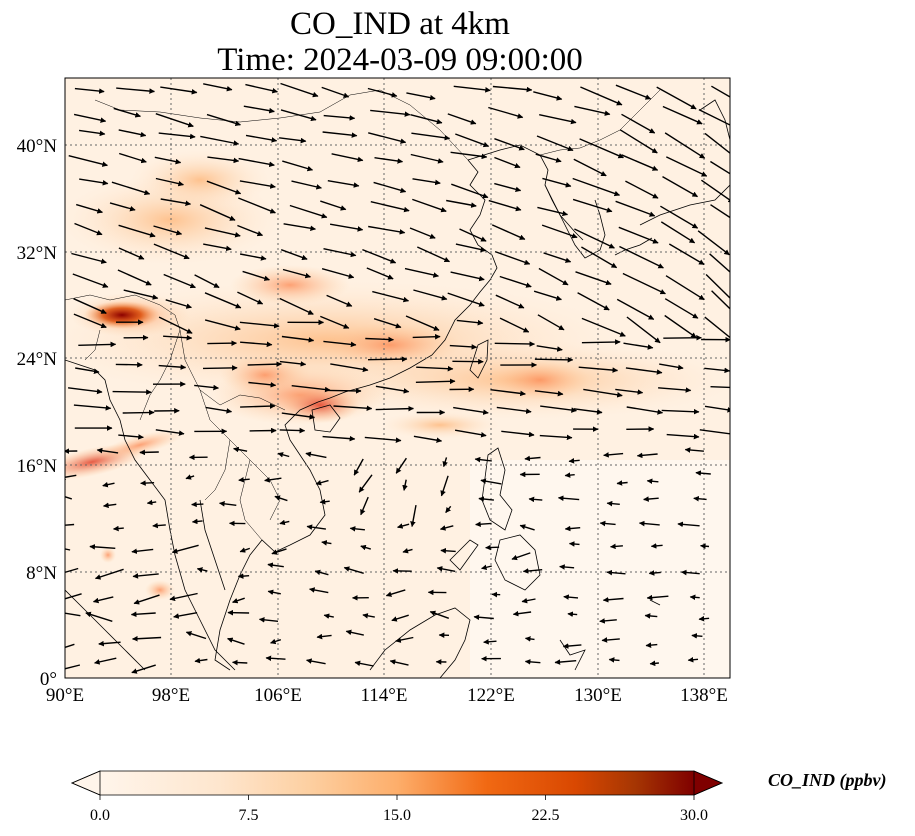  Describe the element at coordinates (400, 60) in the screenshot. I see `map-title-time: Time: 2024-03-09 09:00:00` at that location.